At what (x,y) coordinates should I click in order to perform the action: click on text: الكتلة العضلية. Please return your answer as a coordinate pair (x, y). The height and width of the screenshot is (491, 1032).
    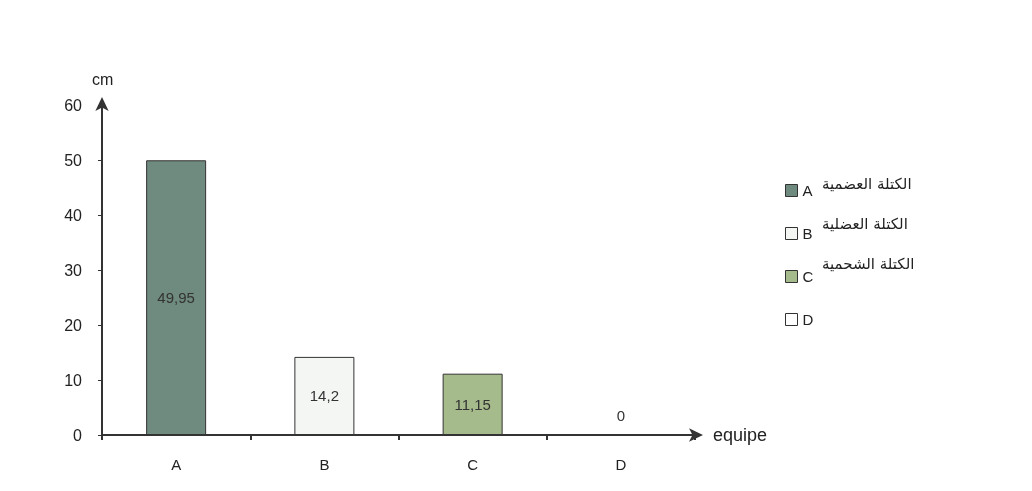
    Looking at the image, I should click on (865, 223).